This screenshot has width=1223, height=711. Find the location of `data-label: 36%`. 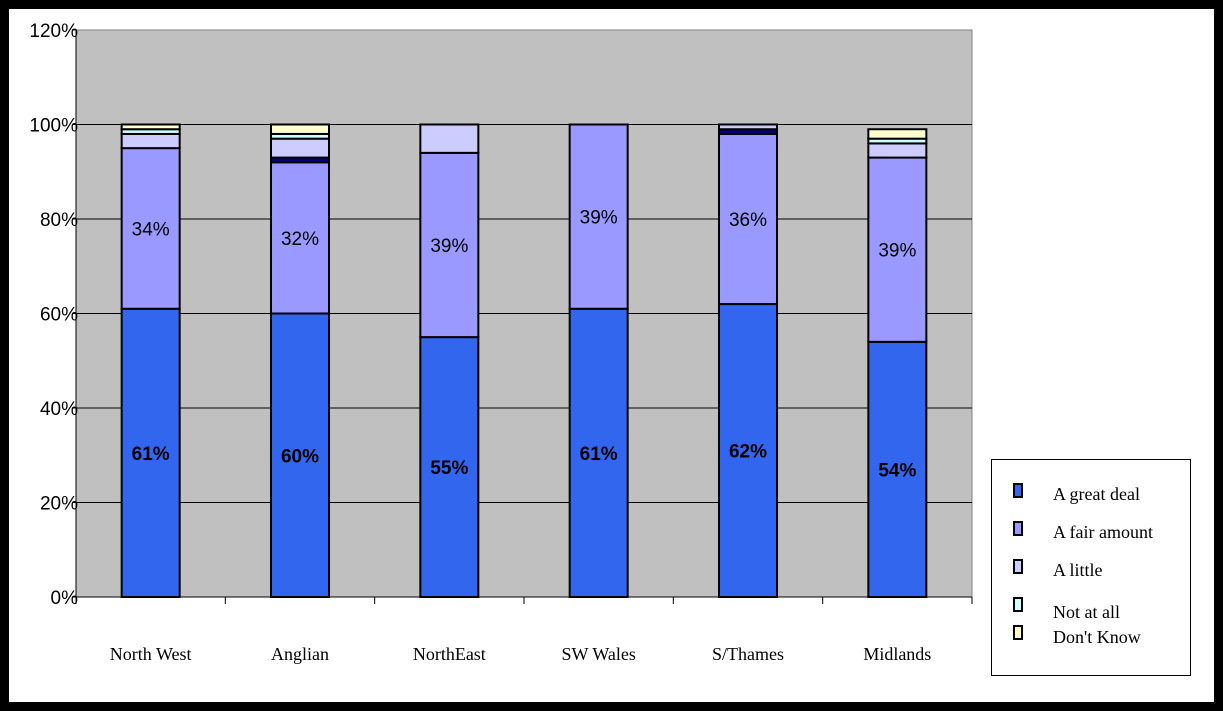

data-label: 36% is located at coordinates (748, 220).